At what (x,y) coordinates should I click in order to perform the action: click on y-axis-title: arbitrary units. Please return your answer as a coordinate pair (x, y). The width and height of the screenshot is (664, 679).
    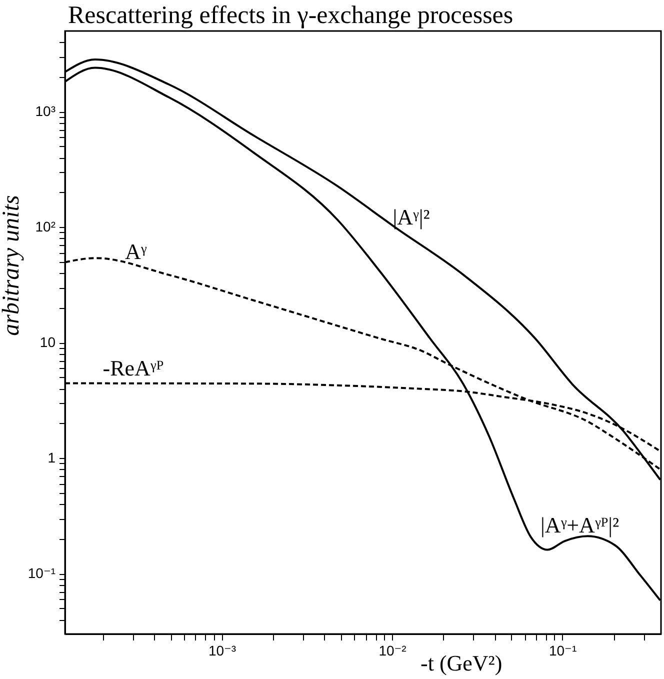
    Looking at the image, I should click on (12, 265).